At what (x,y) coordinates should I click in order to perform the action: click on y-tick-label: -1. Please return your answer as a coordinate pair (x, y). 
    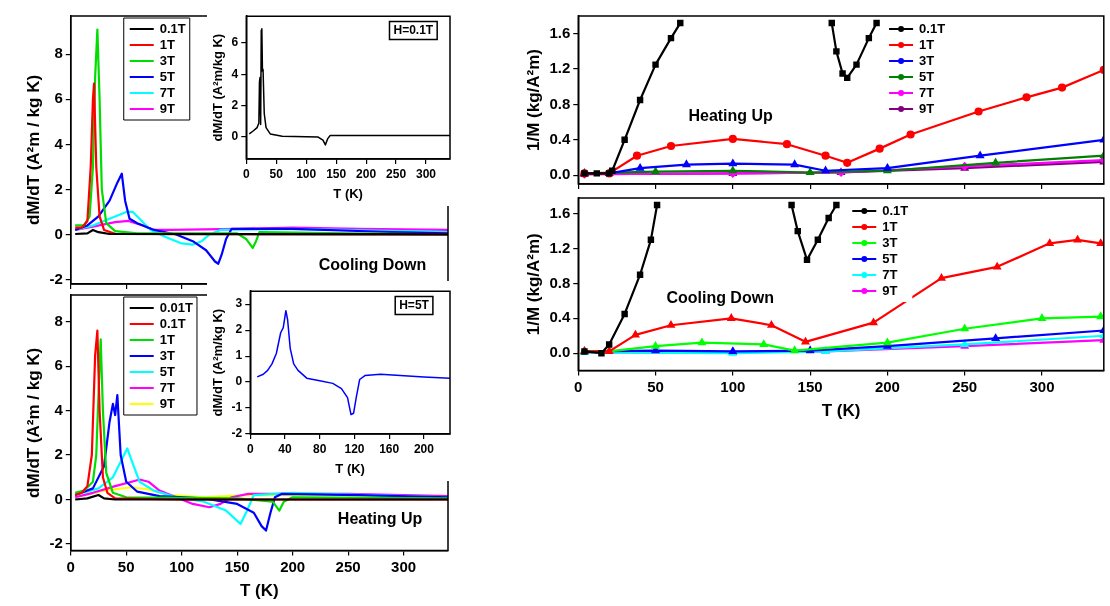
    Looking at the image, I should click on (237, 407).